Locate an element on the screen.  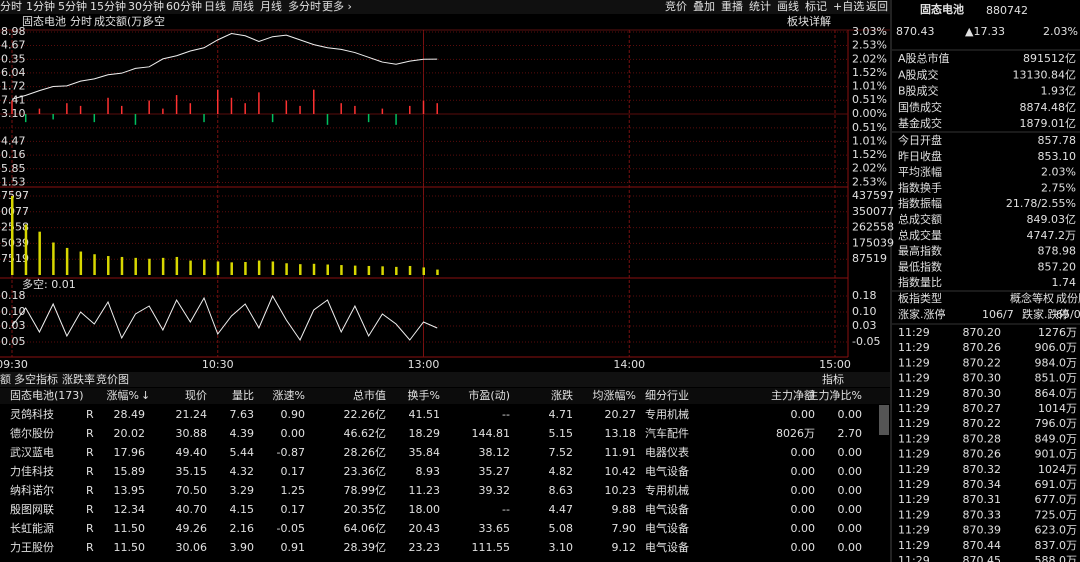
table-cell: 22.26亿 is located at coordinates (365, 414).